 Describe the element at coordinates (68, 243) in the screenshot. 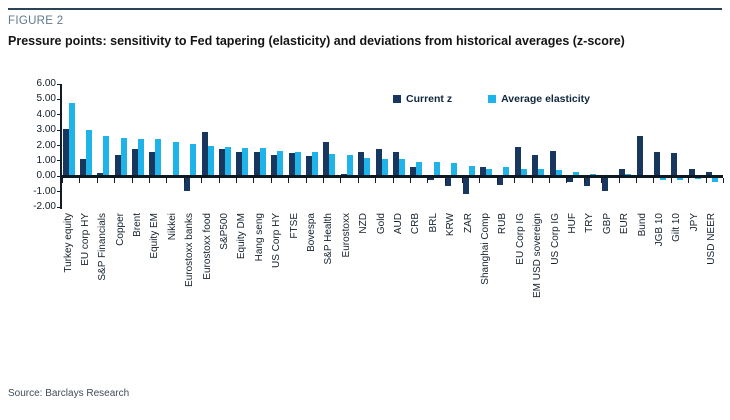

I see `x-axis-label: Turkey equity` at that location.